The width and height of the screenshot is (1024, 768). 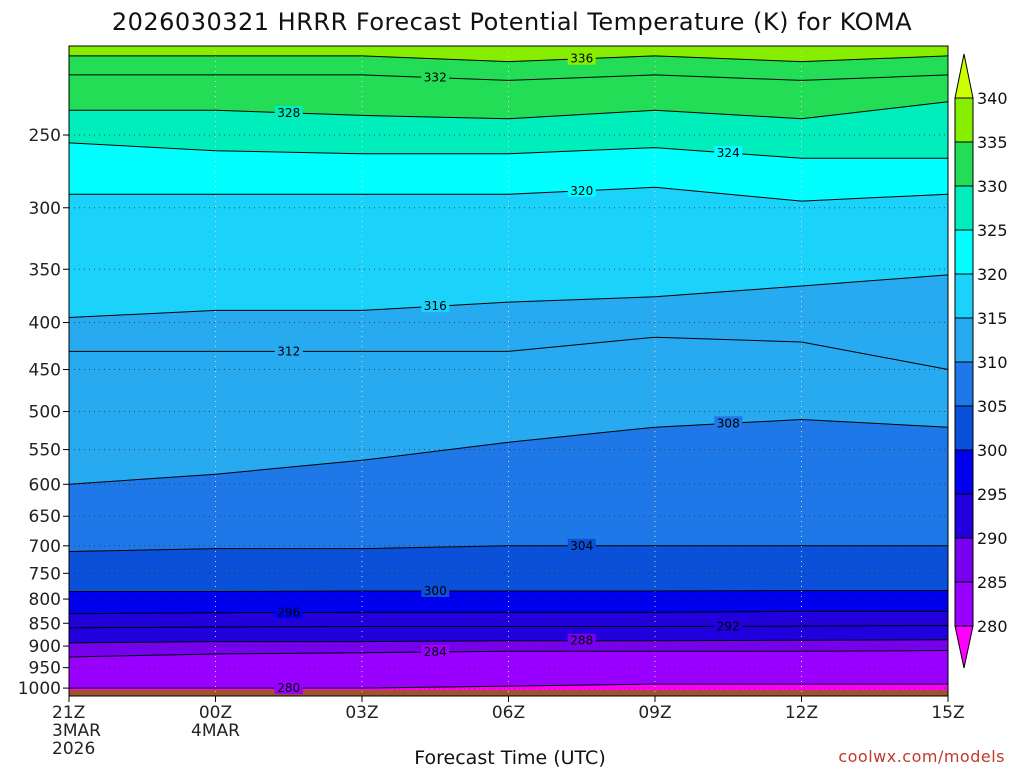 What do you see at coordinates (921, 756) in the screenshot?
I see `credit-link: coolwx.com/models` at bounding box center [921, 756].